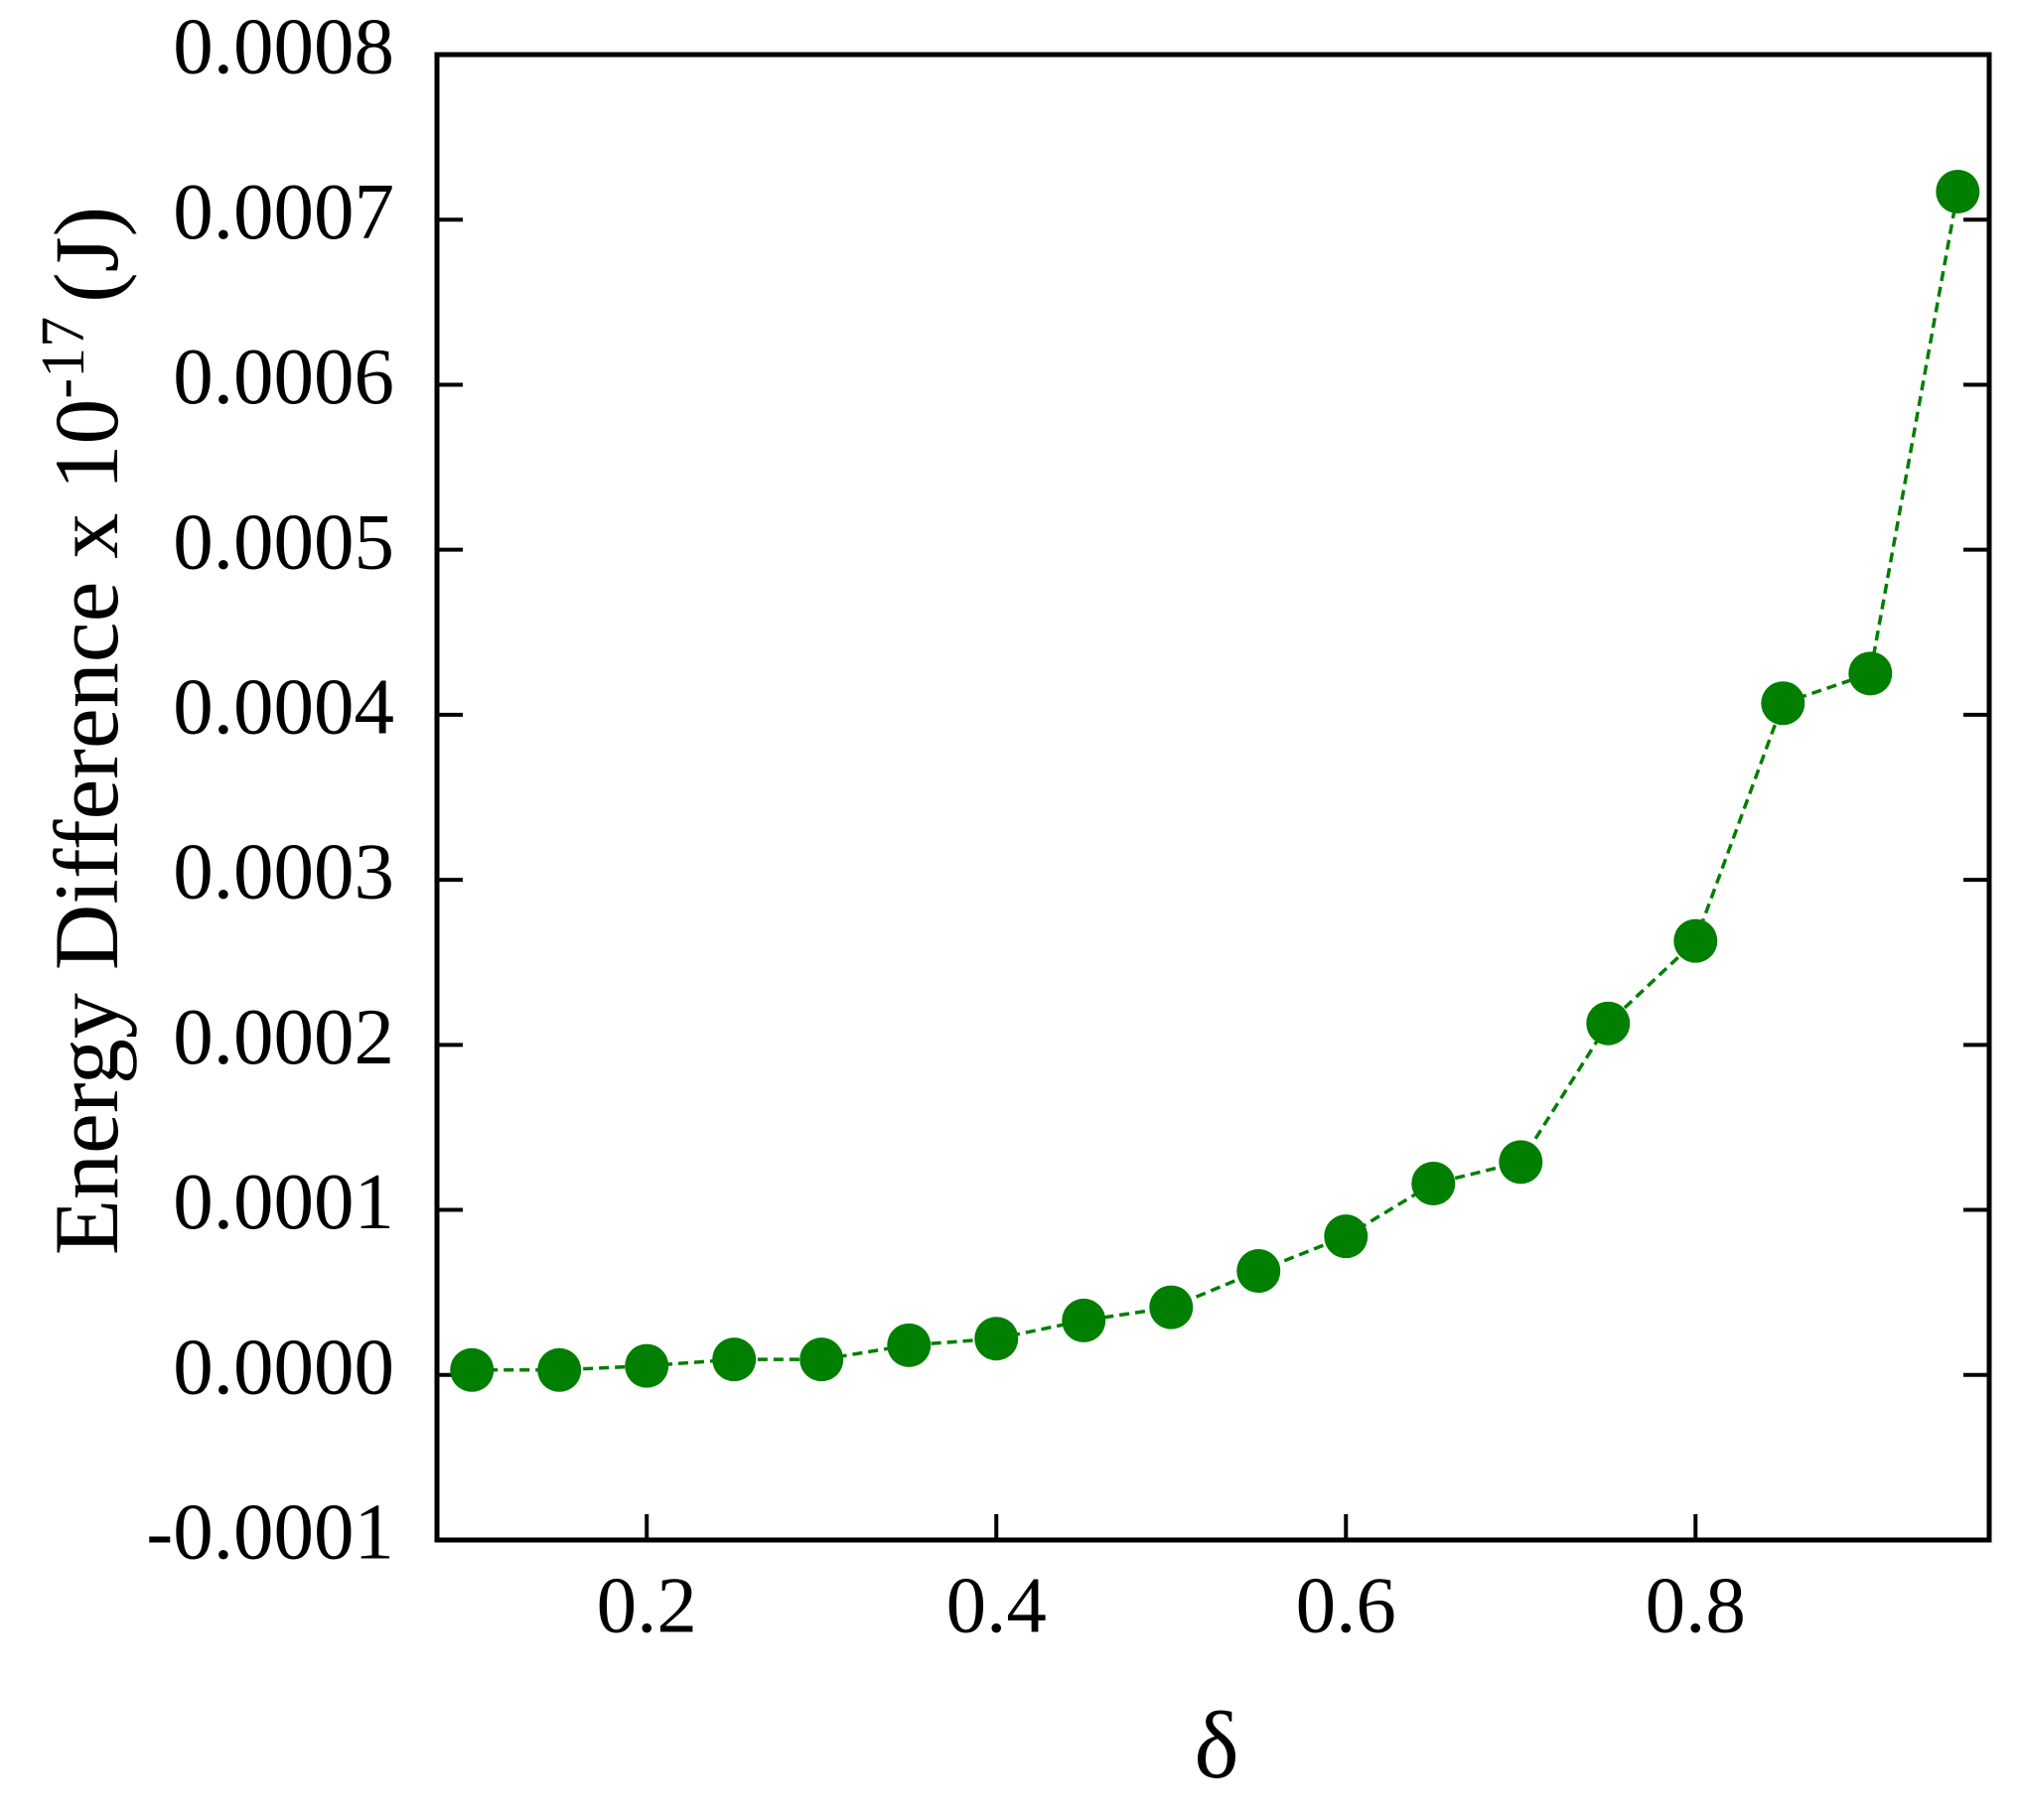 This screenshot has height=1820, width=2019. What do you see at coordinates (283, 46) in the screenshot?
I see `y-tick-label: 0.0008` at bounding box center [283, 46].